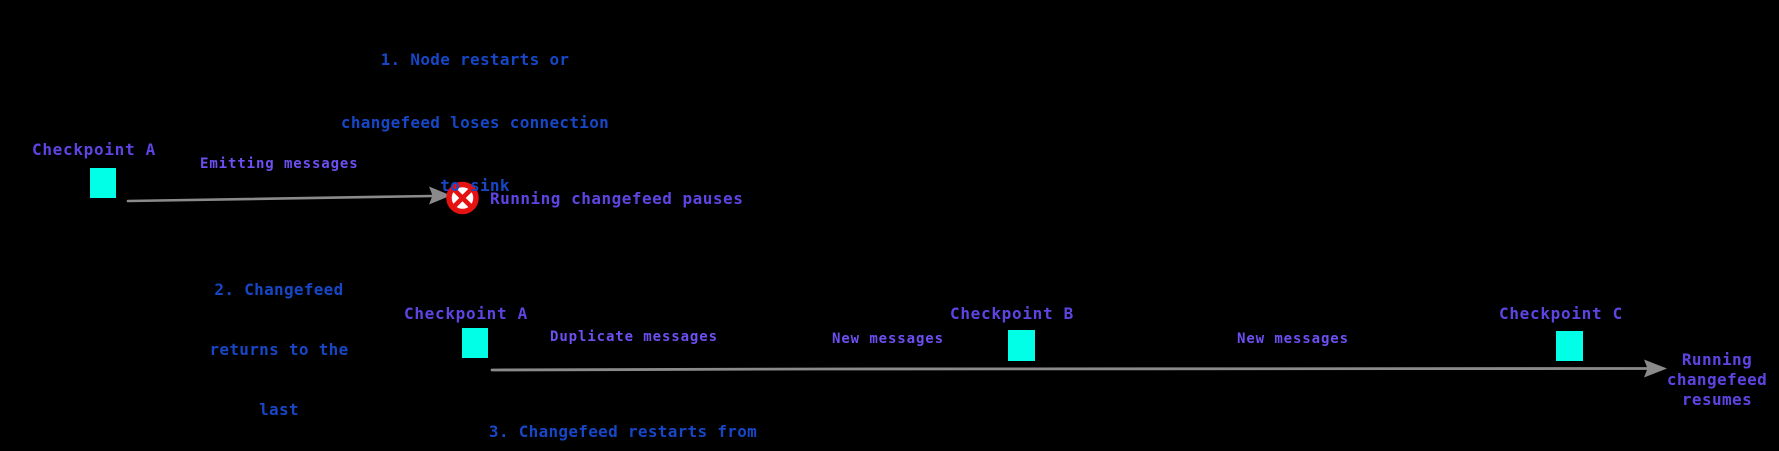 The width and height of the screenshot is (1779, 451). What do you see at coordinates (888, 339) in the screenshot?
I see `timeline2-new-messages-1-label: New messages` at bounding box center [888, 339].